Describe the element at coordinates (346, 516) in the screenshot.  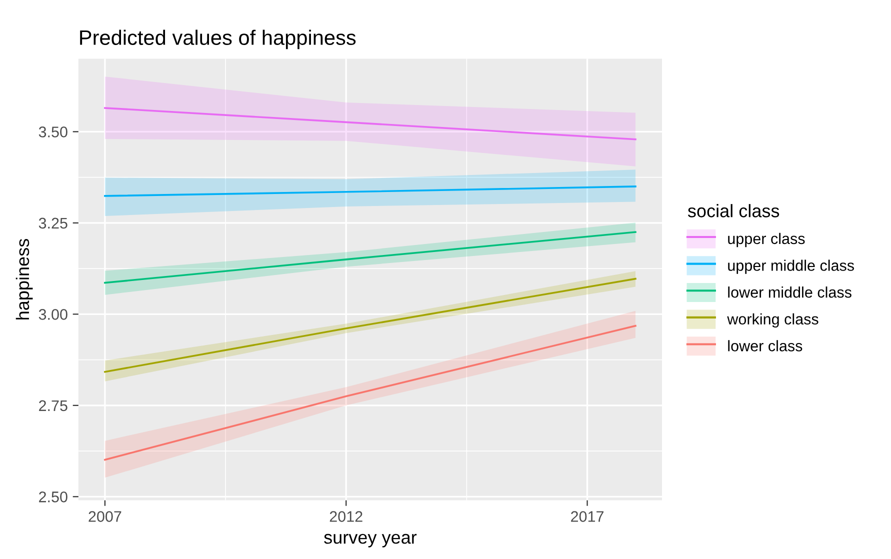
I see `x-tick-label: 2012` at that location.